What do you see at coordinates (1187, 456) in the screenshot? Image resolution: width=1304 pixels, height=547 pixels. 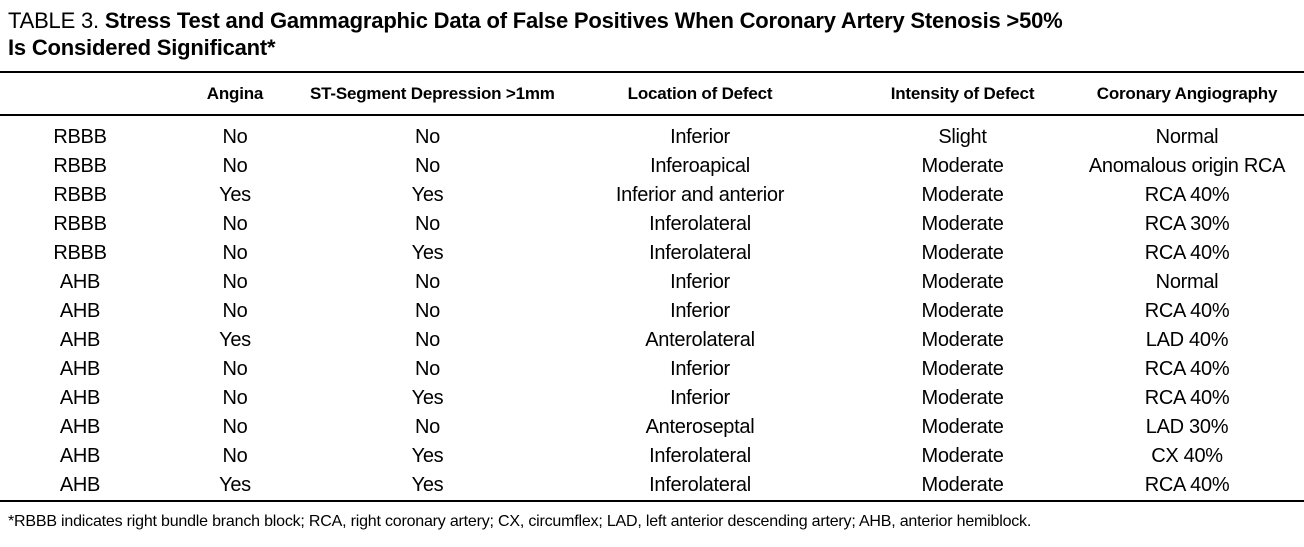 I see `angiography-cell: CX 40%` at bounding box center [1187, 456].